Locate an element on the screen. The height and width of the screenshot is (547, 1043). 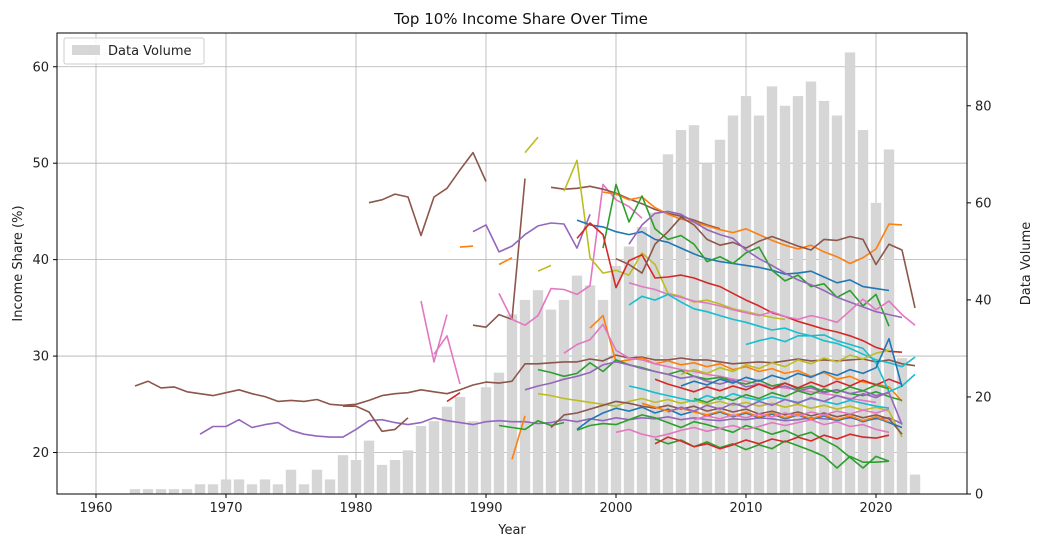
x-tick-label: 1990 is located at coordinates (485, 508).